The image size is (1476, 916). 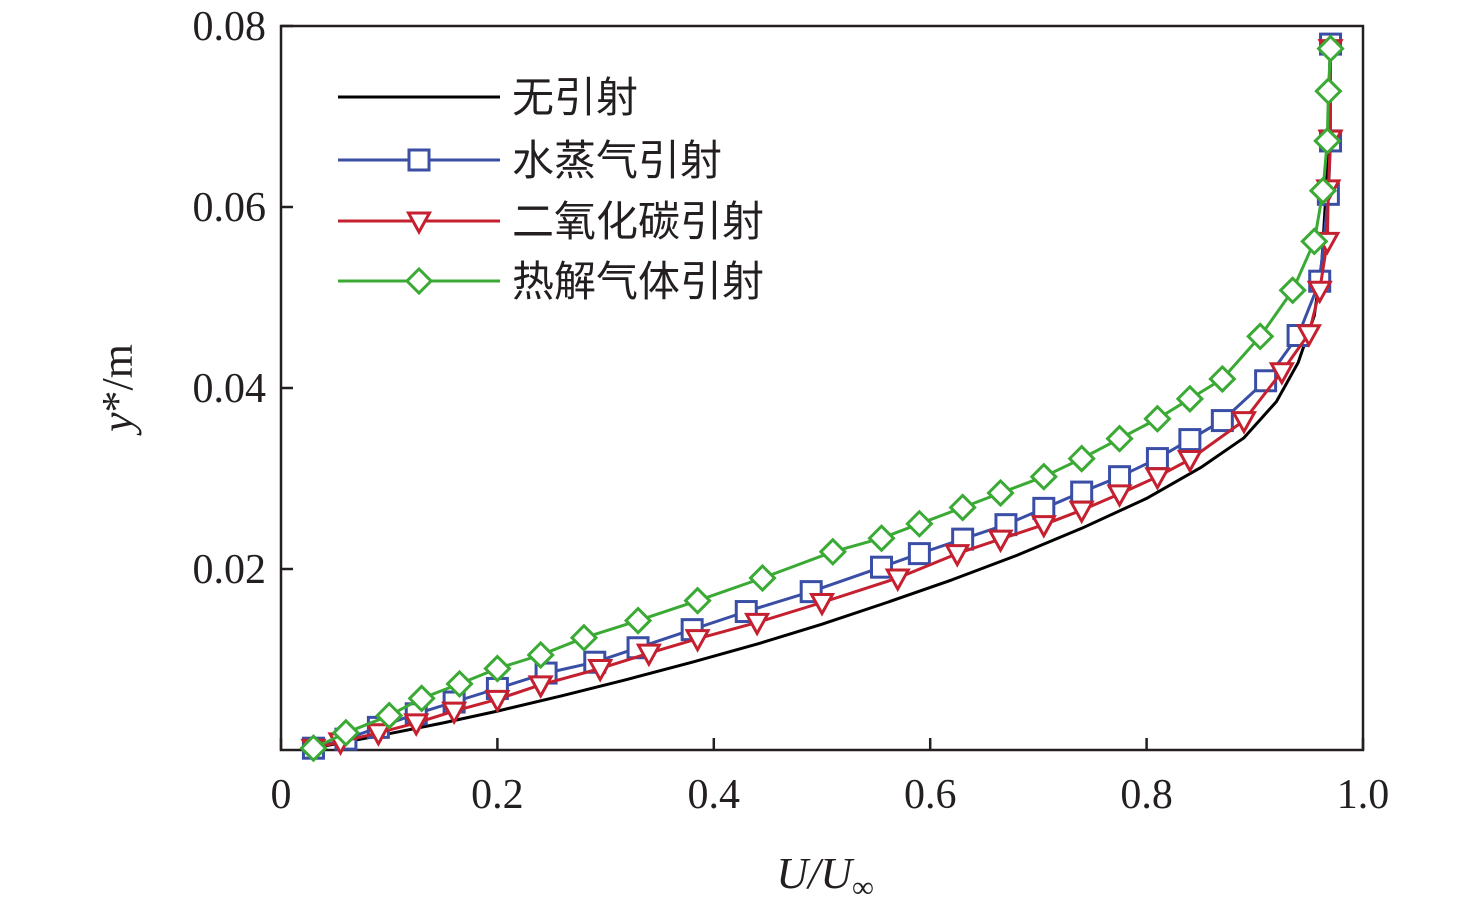 I want to click on y-tick-label: 0.06, so click(x=230, y=208).